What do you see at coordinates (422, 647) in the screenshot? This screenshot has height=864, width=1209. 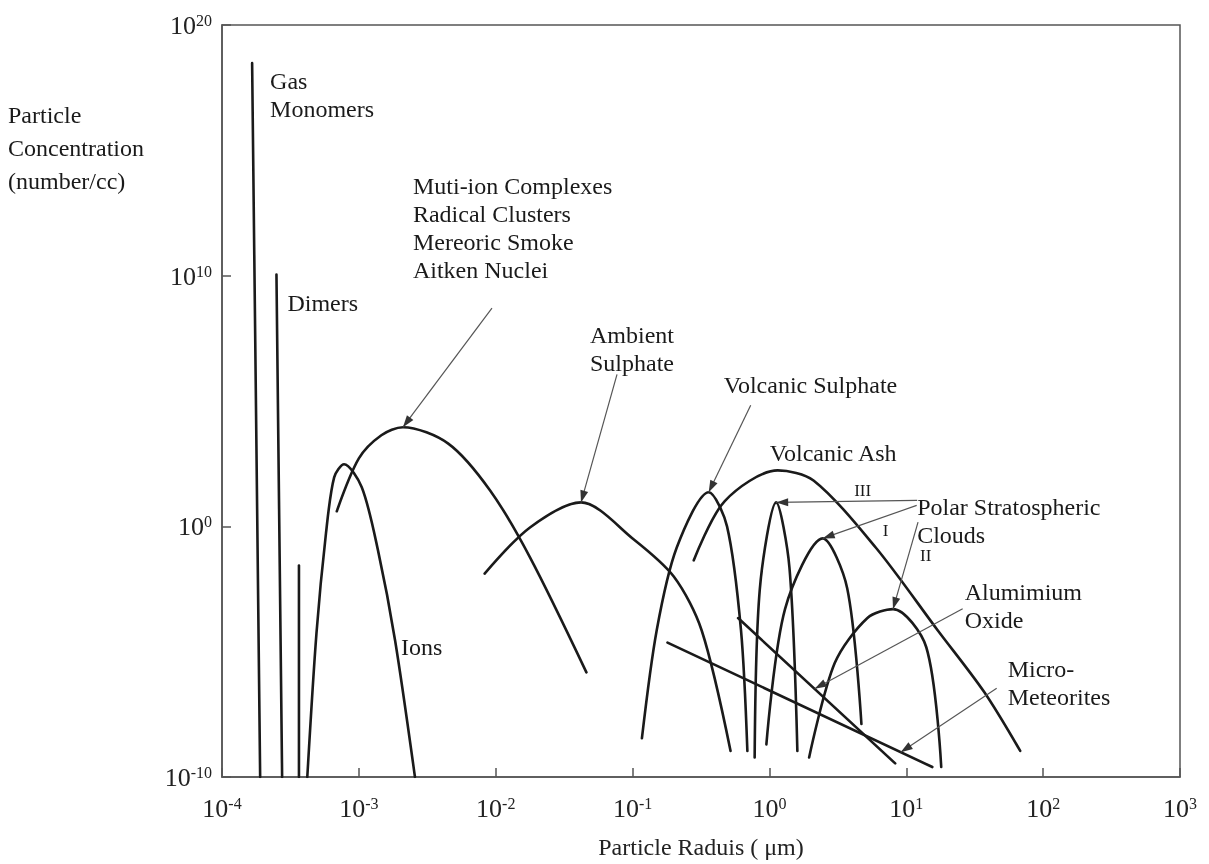 I see `annotation: Ions` at bounding box center [422, 647].